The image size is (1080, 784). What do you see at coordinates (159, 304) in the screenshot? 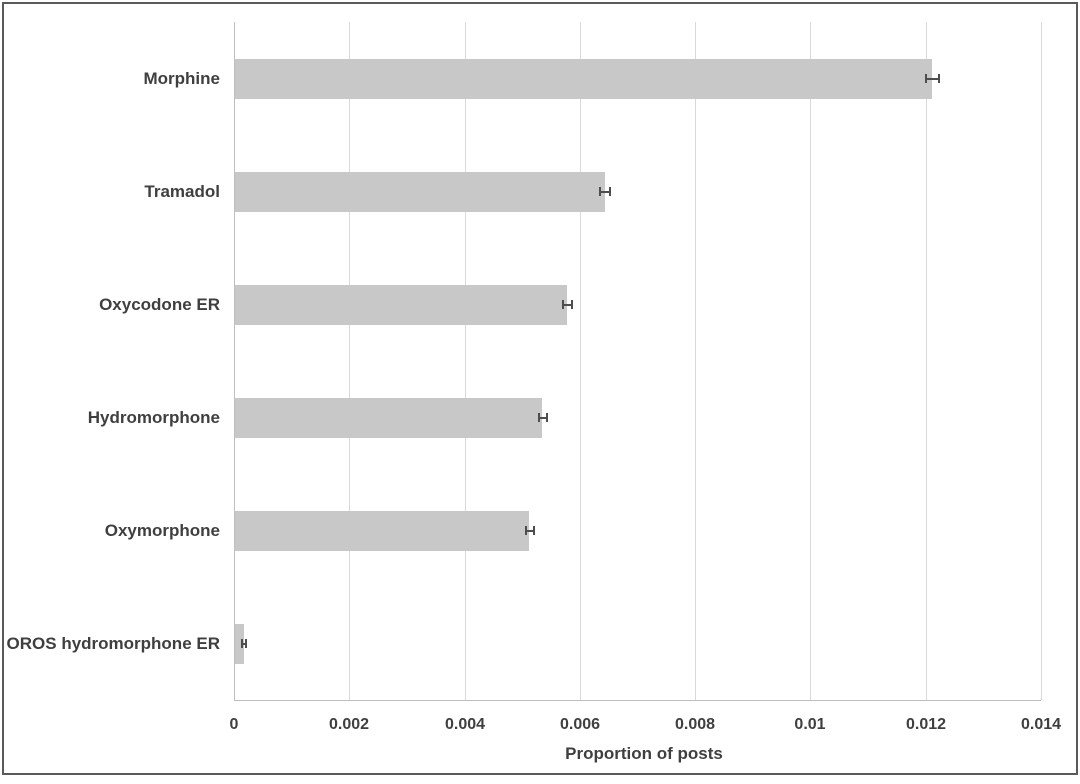
I see `category-label: Oxycodone ER` at bounding box center [159, 304].